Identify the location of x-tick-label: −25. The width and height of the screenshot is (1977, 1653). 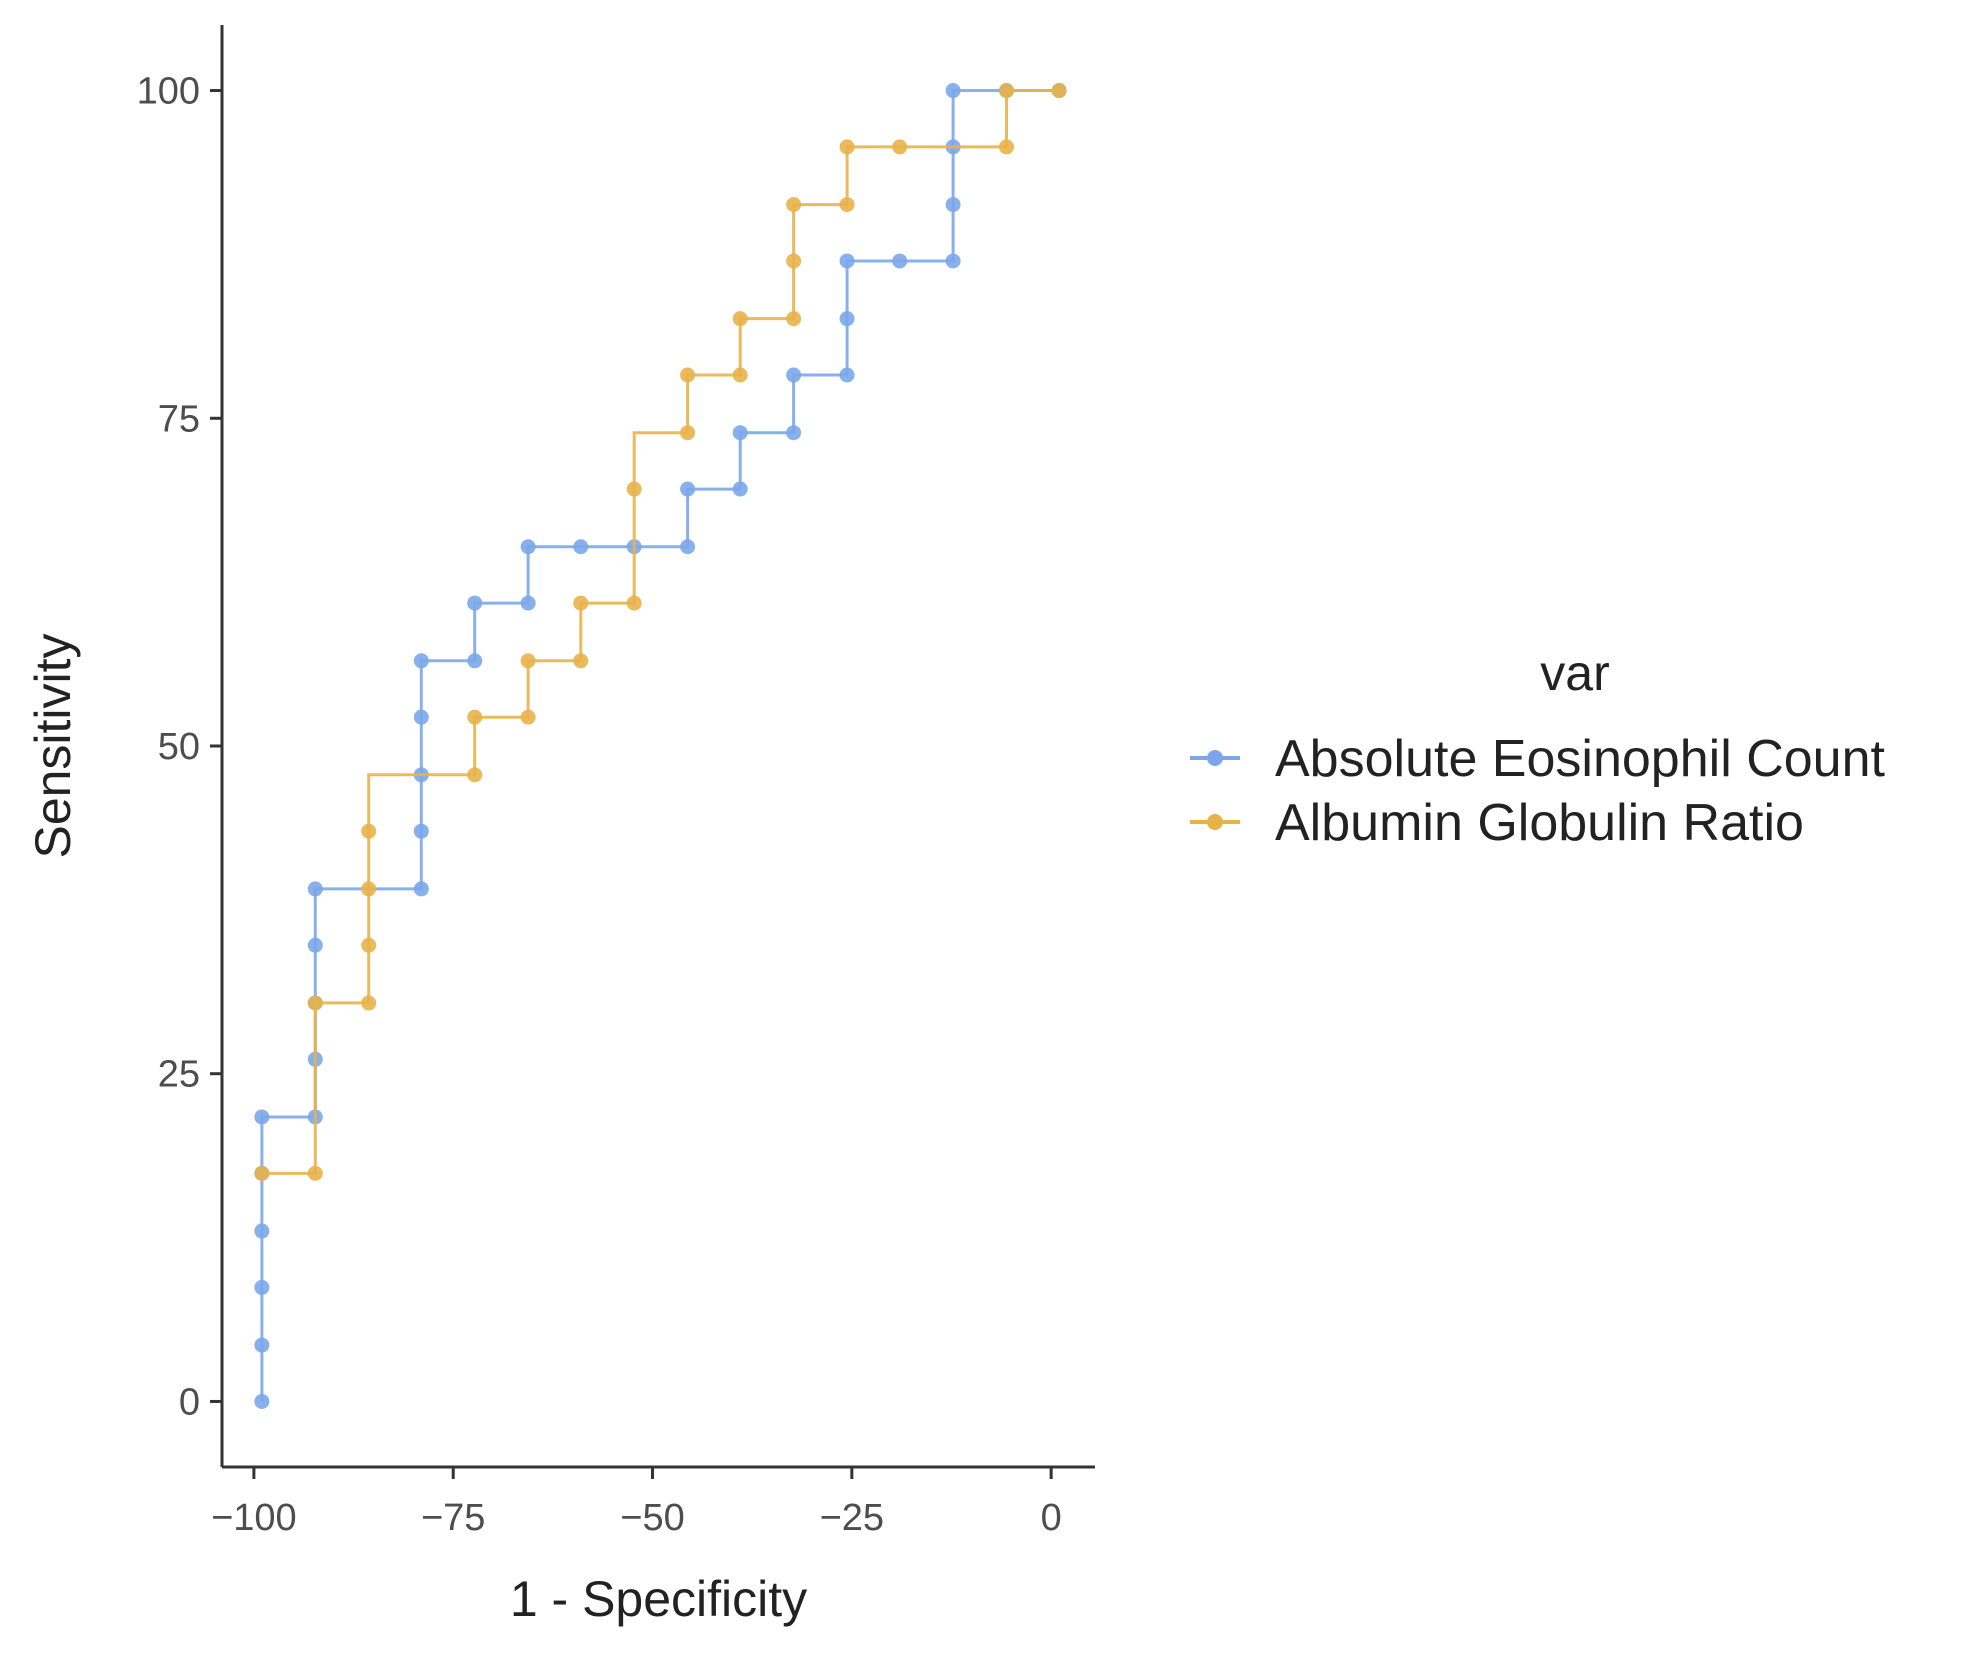
(852, 1518).